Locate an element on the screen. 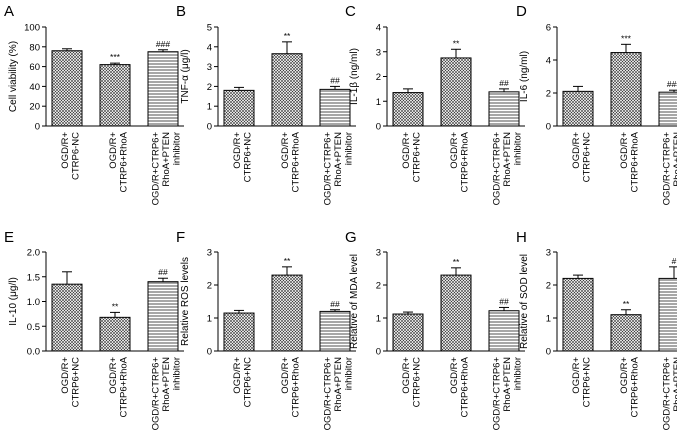 The image size is (677, 437). panel-letter: H is located at coordinates (521, 237).